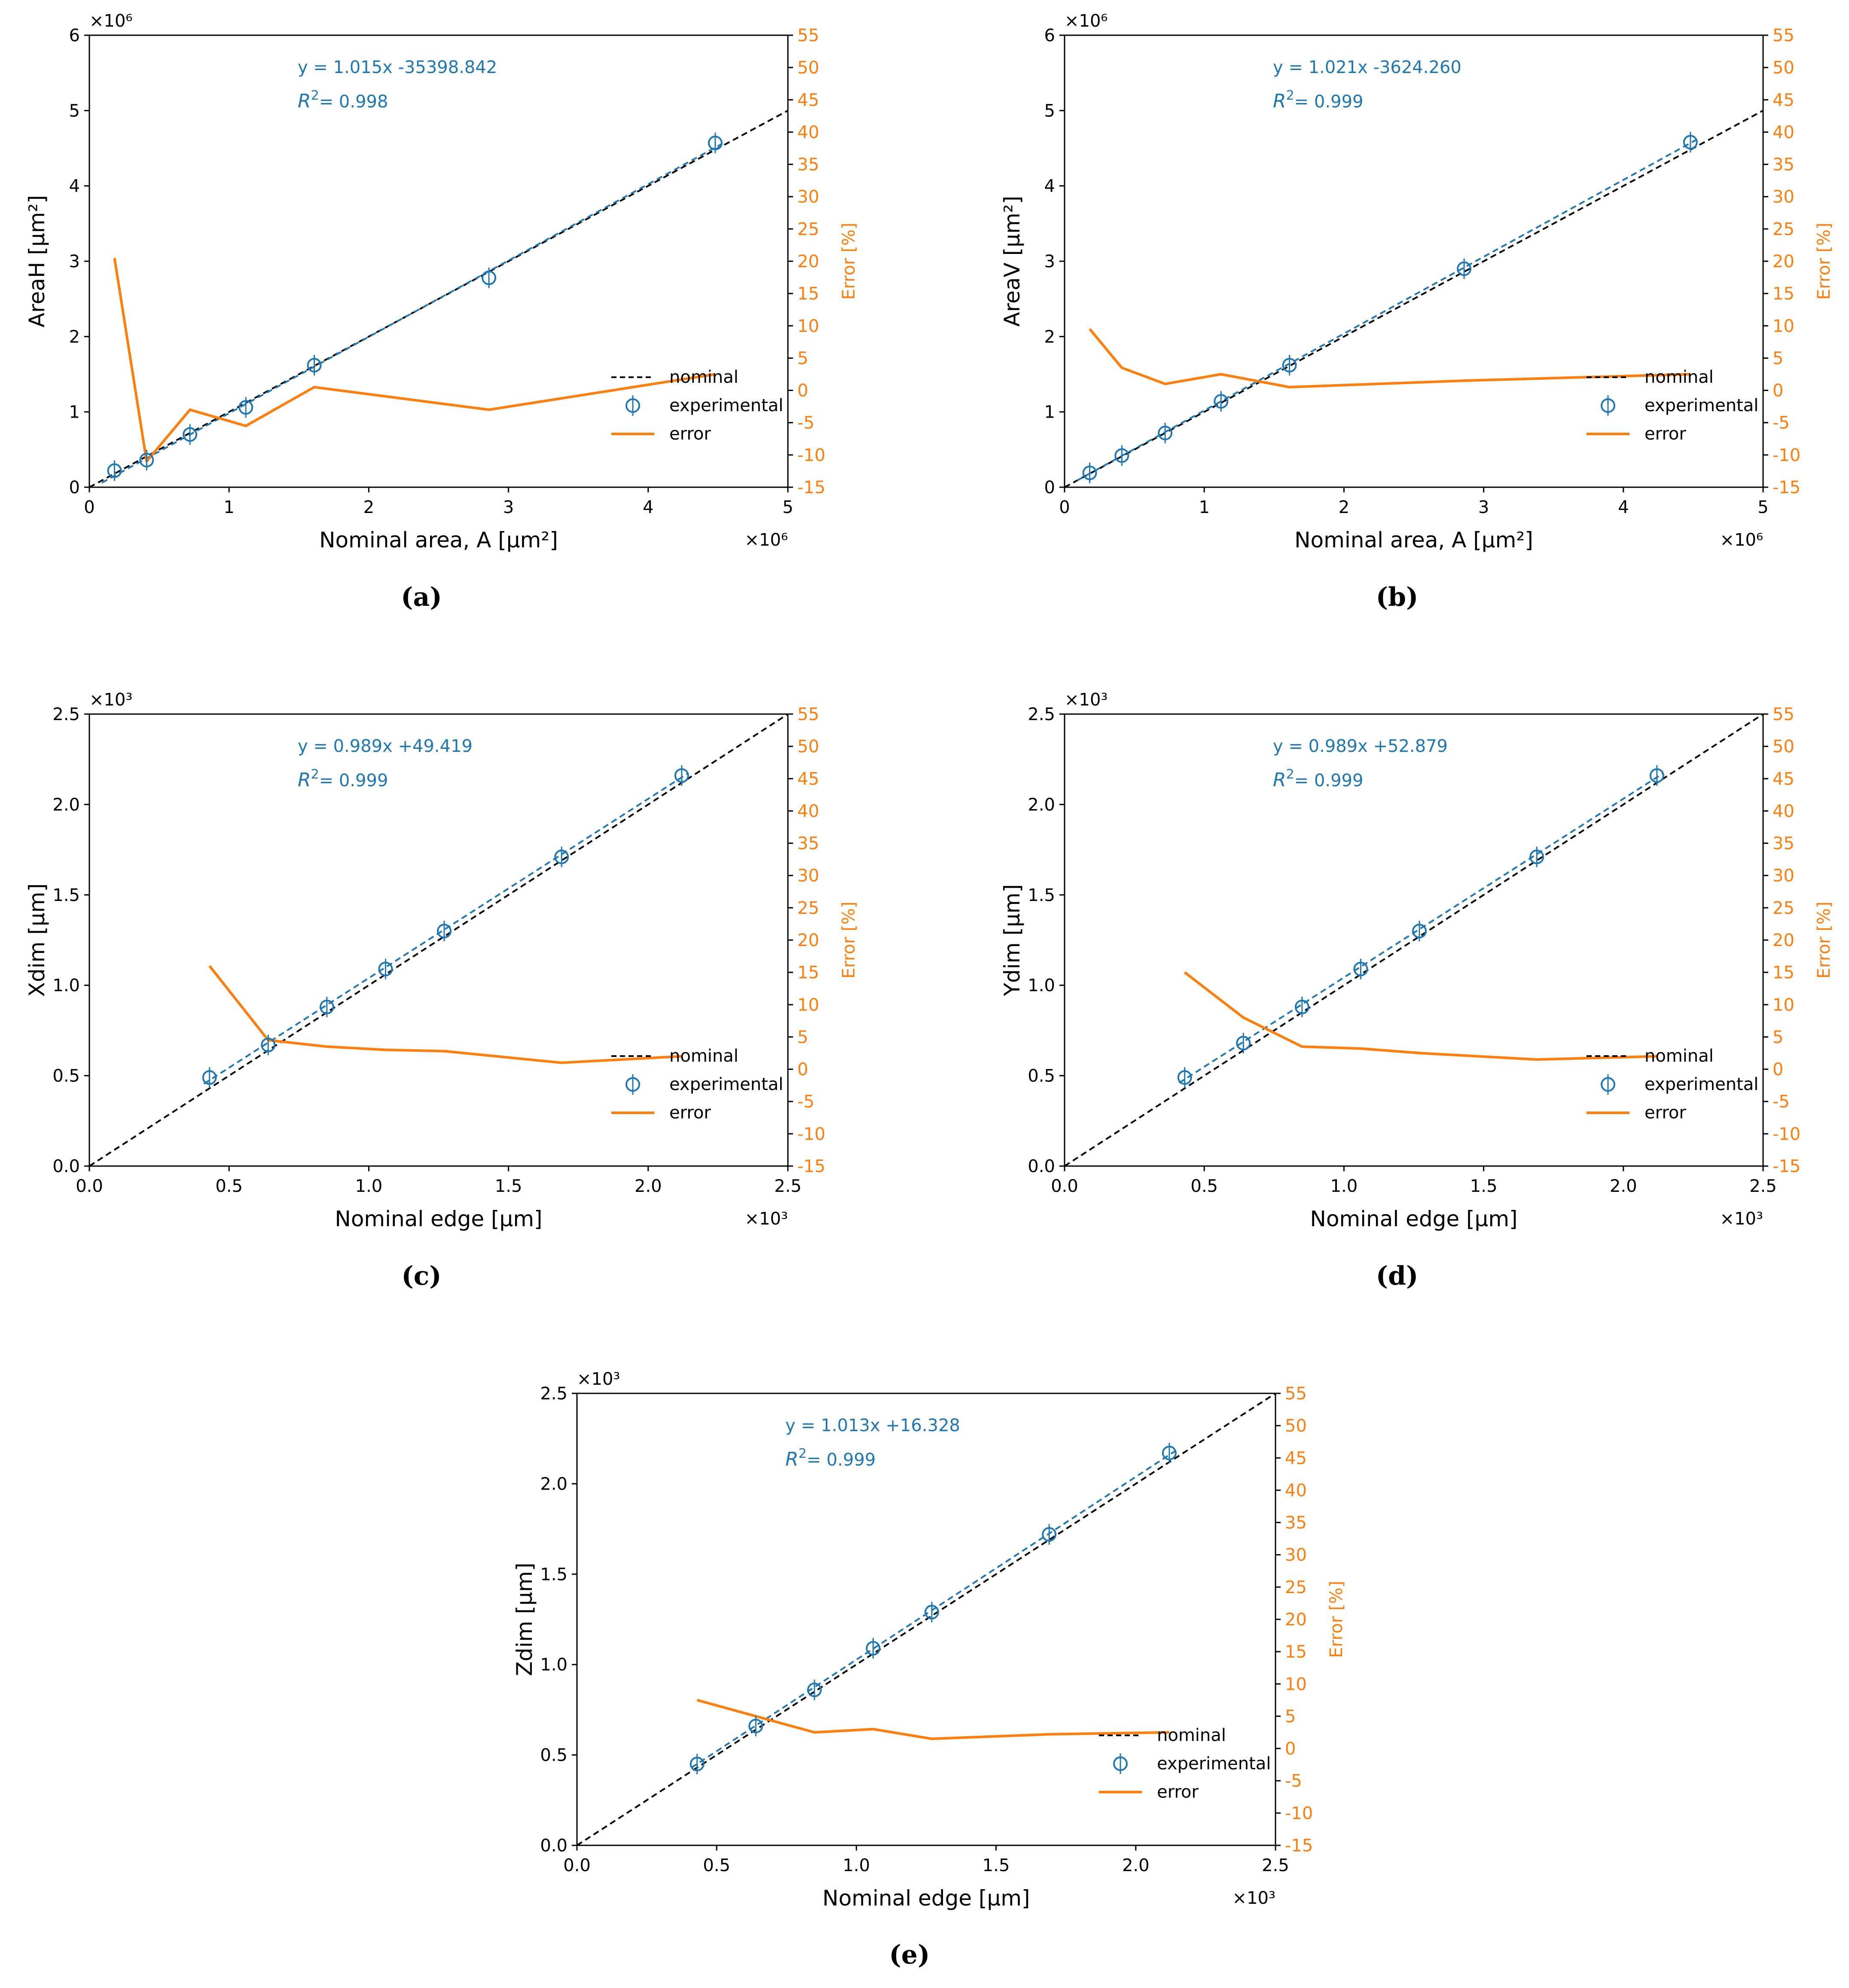 Image resolution: width=1849 pixels, height=1988 pixels. I want to click on y-tick-label: 1.0, so click(554, 1665).